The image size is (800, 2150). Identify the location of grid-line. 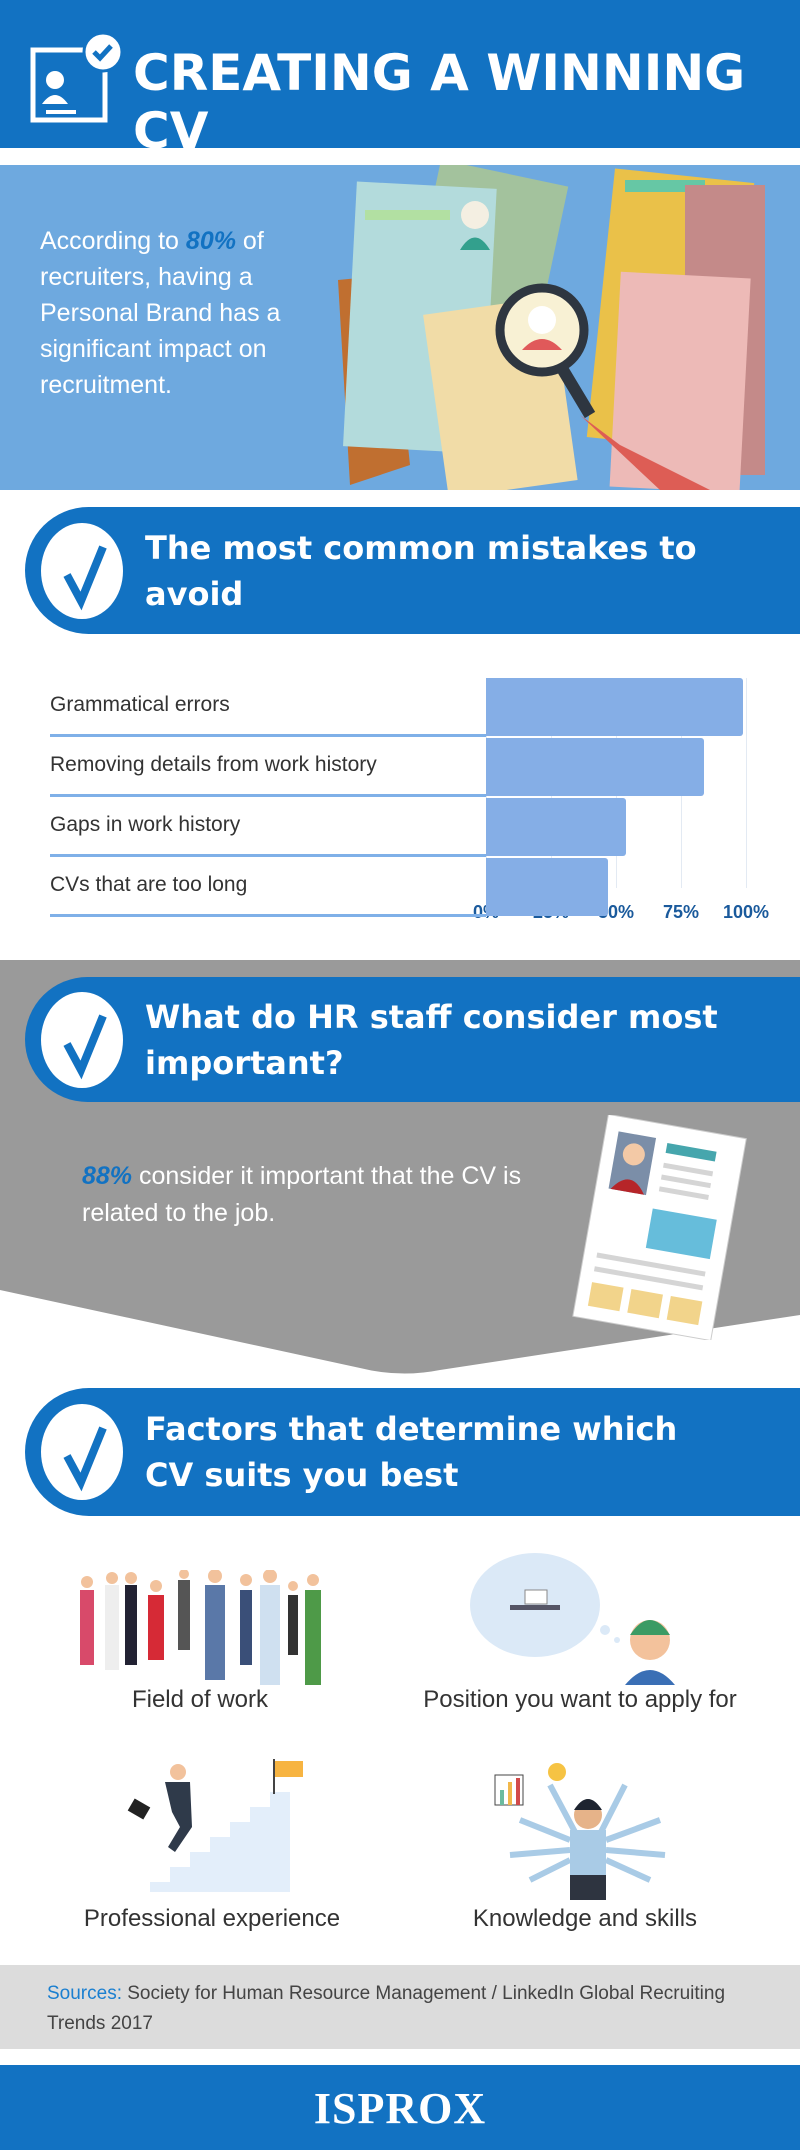
(746, 783).